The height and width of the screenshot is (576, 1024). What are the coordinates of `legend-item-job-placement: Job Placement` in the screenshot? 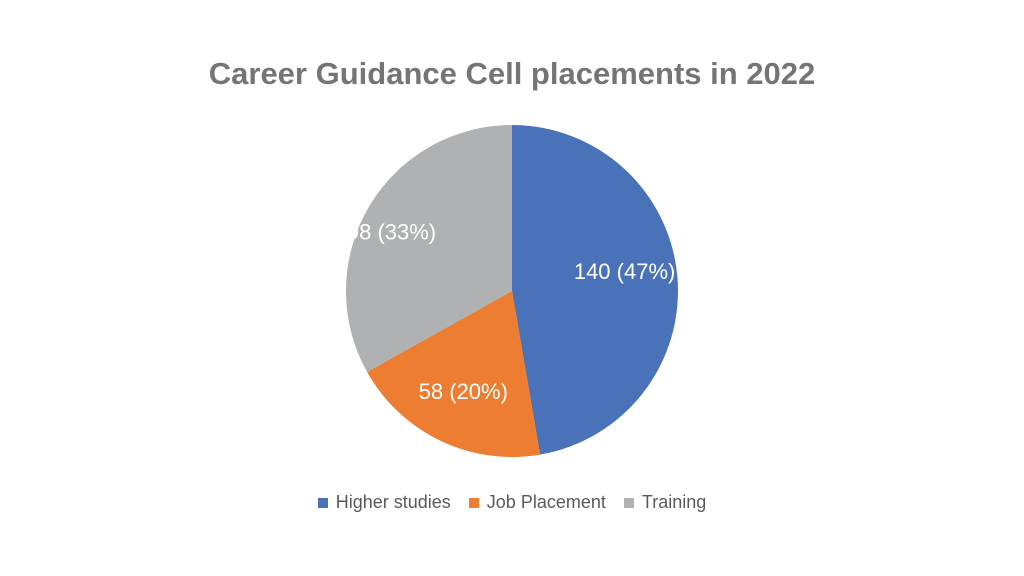 It's located at (537, 502).